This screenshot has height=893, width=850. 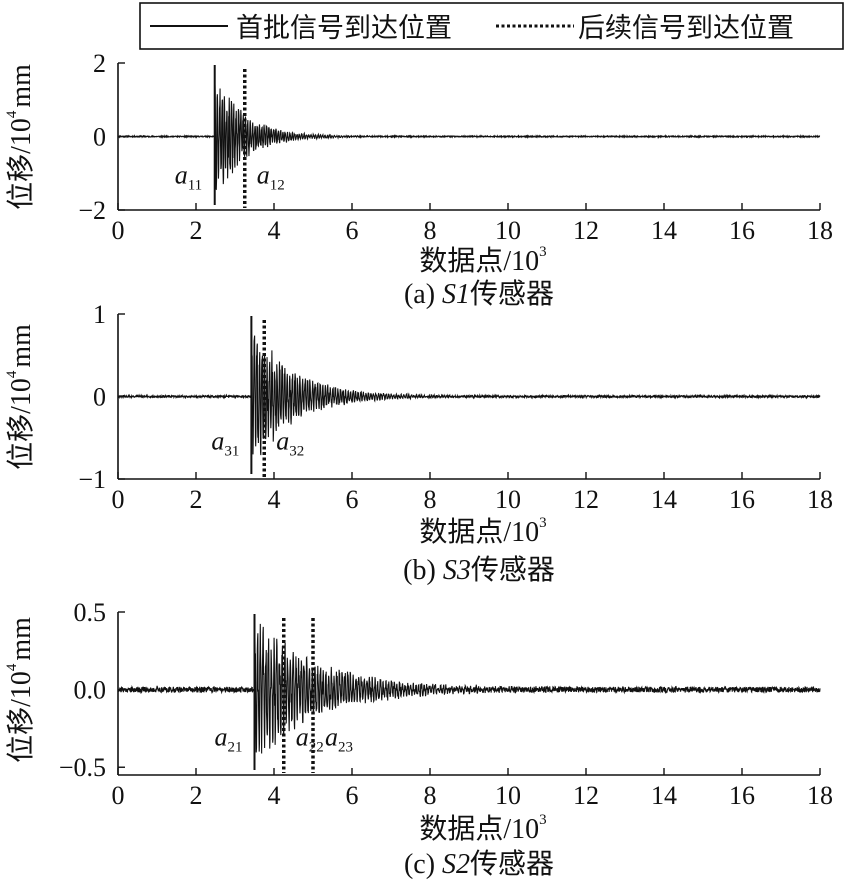 What do you see at coordinates (90, 612) in the screenshot?
I see `y-tick-label: 0.5` at bounding box center [90, 612].